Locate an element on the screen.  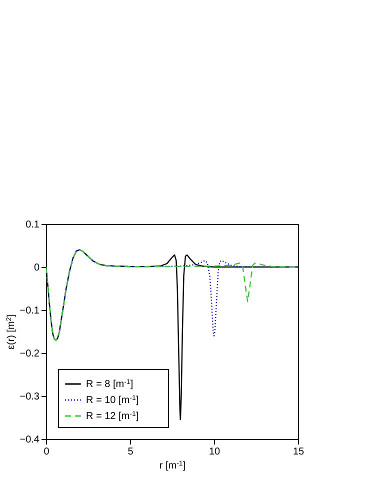
x-tick-label: 10 is located at coordinates (214, 452).